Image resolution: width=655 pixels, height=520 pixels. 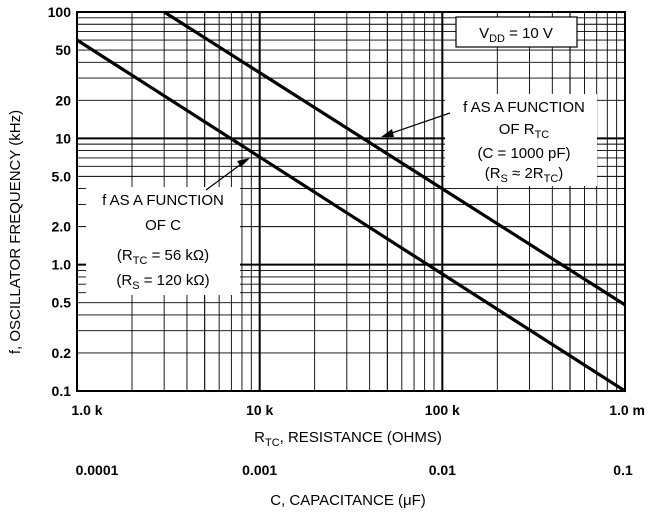 I want to click on y-tick-label: 0.5, so click(x=62, y=303).